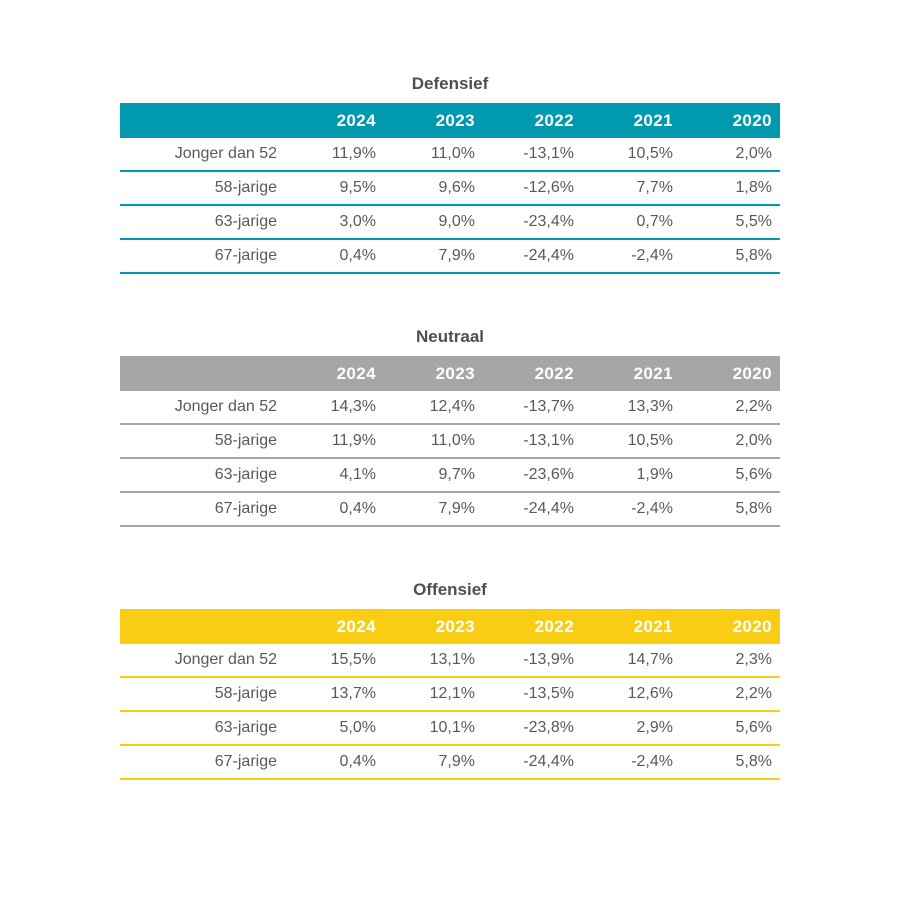  I want to click on value-cell: 9,0%, so click(433, 222).